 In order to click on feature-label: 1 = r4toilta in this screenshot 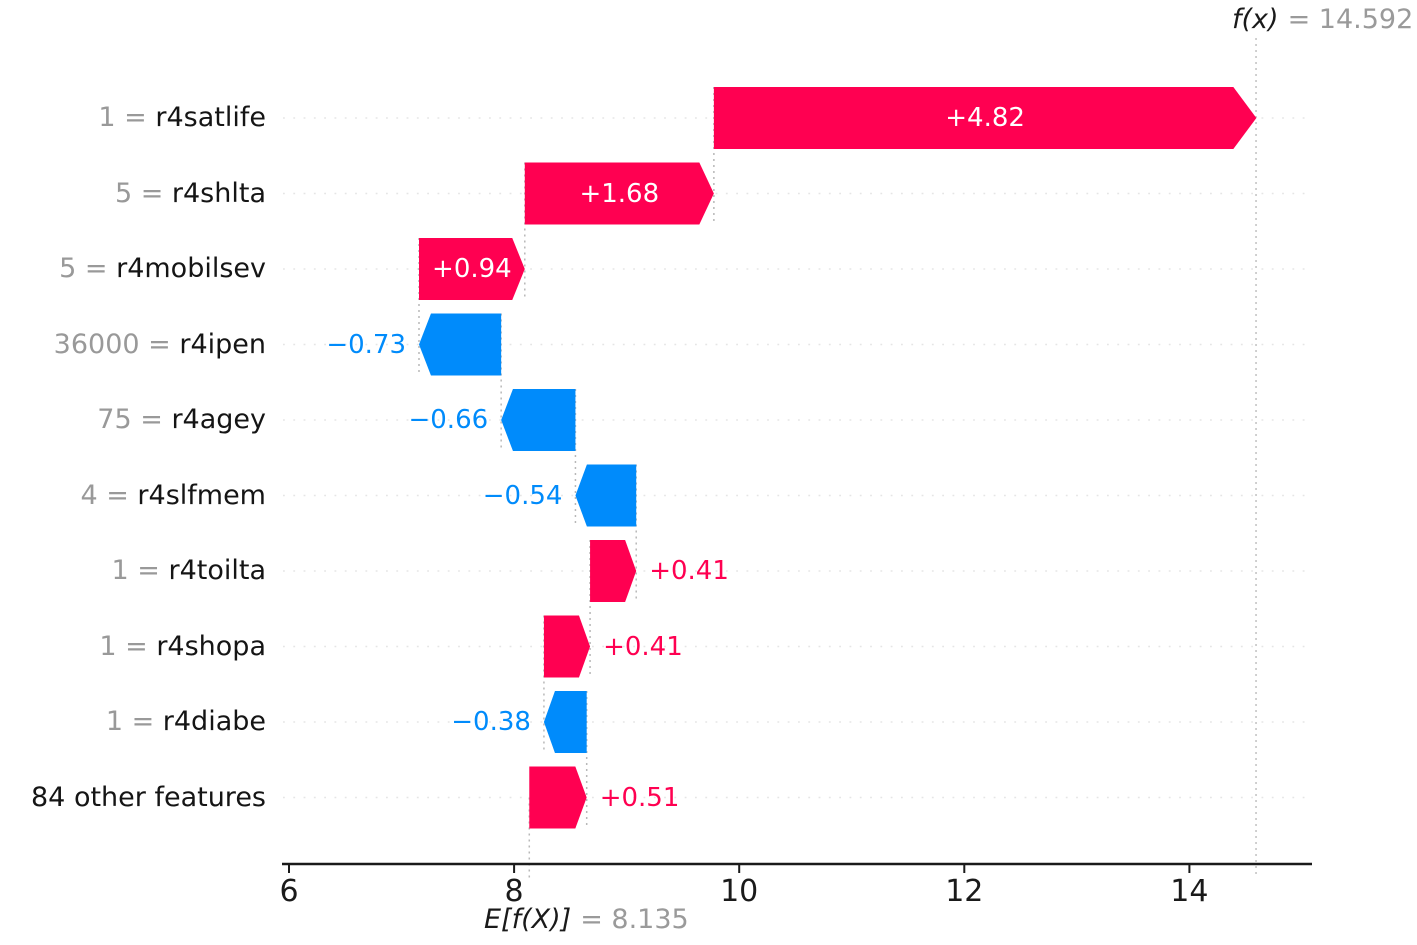, I will do `click(189, 571)`.